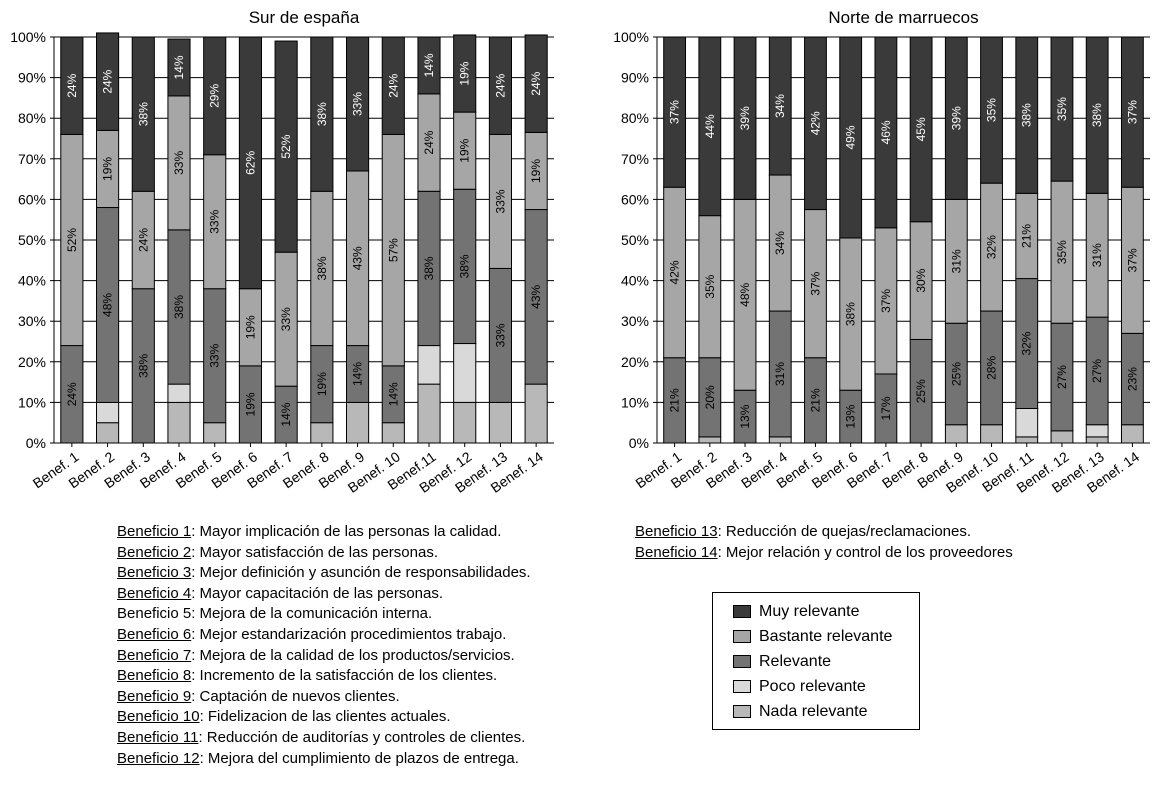 This screenshot has height=793, width=1152. I want to click on data-label: 32%, so click(992, 247).